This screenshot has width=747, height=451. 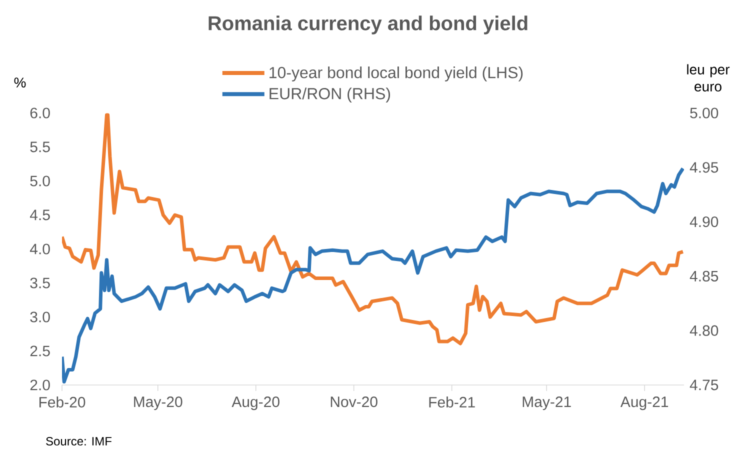 I want to click on x-tick-label: May-20, so click(x=158, y=403).